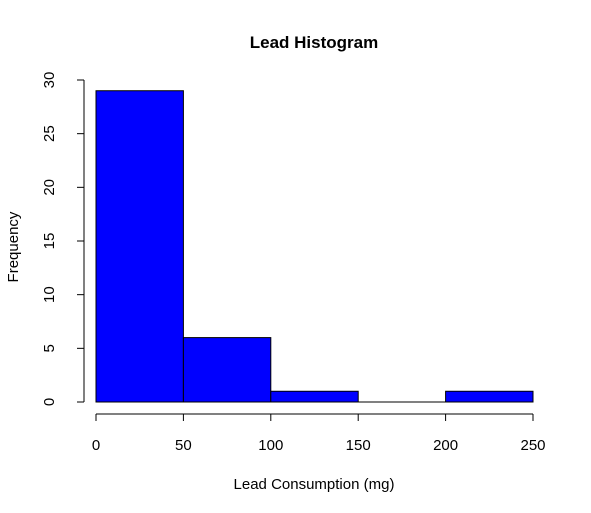  I want to click on y-tick-label-2: 10, so click(49, 294).